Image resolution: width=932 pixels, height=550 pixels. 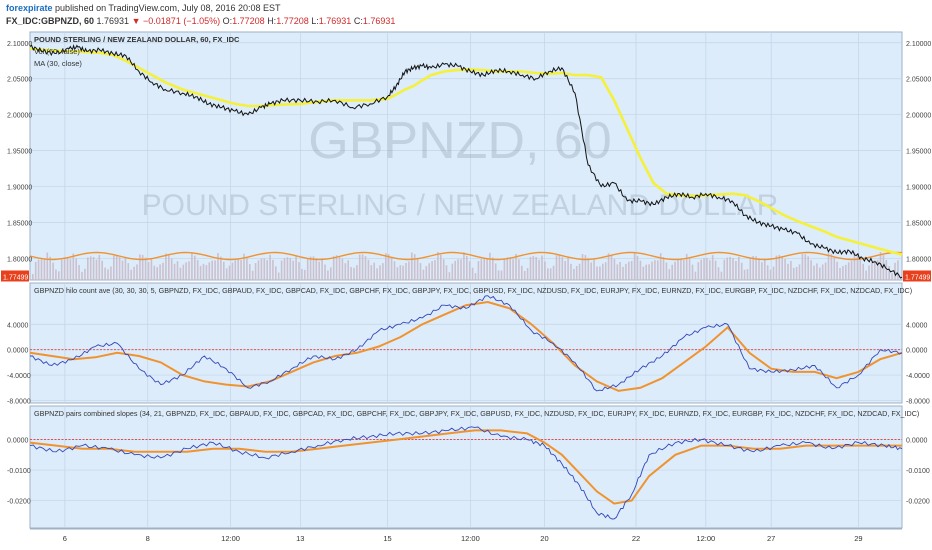 What do you see at coordinates (917, 351) in the screenshot?
I see `right-y-tick-label: 0.0000` at bounding box center [917, 351].